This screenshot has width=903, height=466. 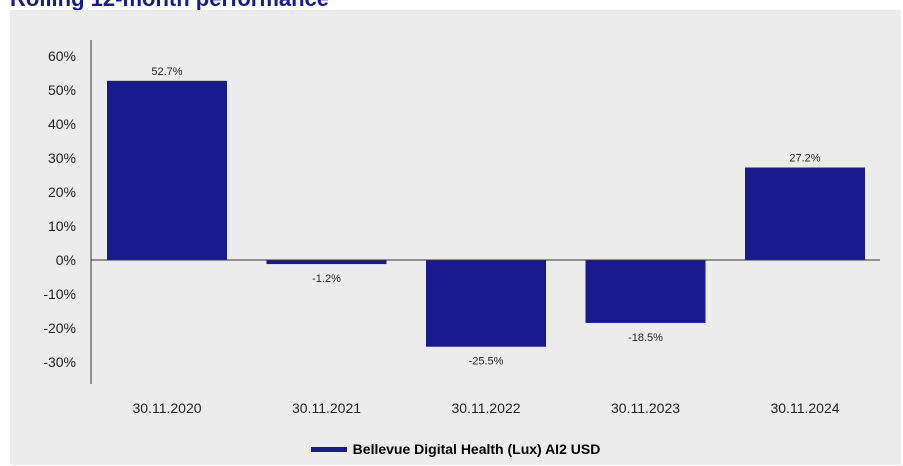 I want to click on legend-swatch, so click(x=328, y=449).